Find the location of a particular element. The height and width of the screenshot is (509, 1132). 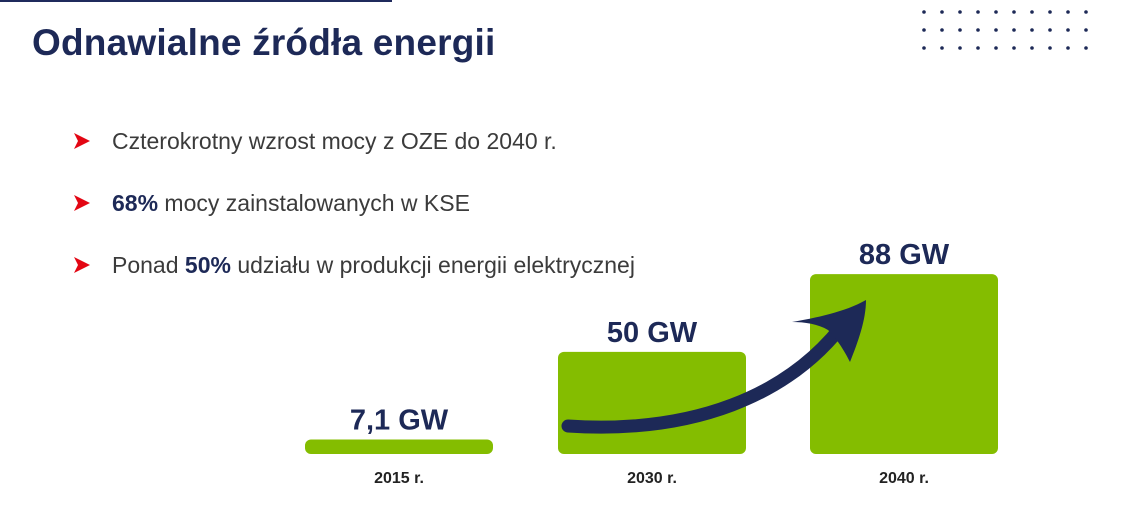

bullet-text: mocy zainstalowanych w KSE is located at coordinates (314, 203).